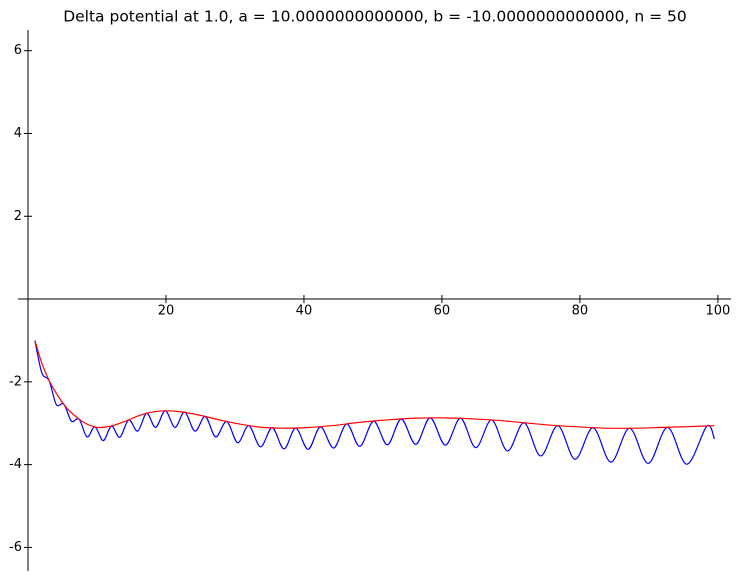  What do you see at coordinates (18, 133) in the screenshot?
I see `y-tick-label: 4` at bounding box center [18, 133].